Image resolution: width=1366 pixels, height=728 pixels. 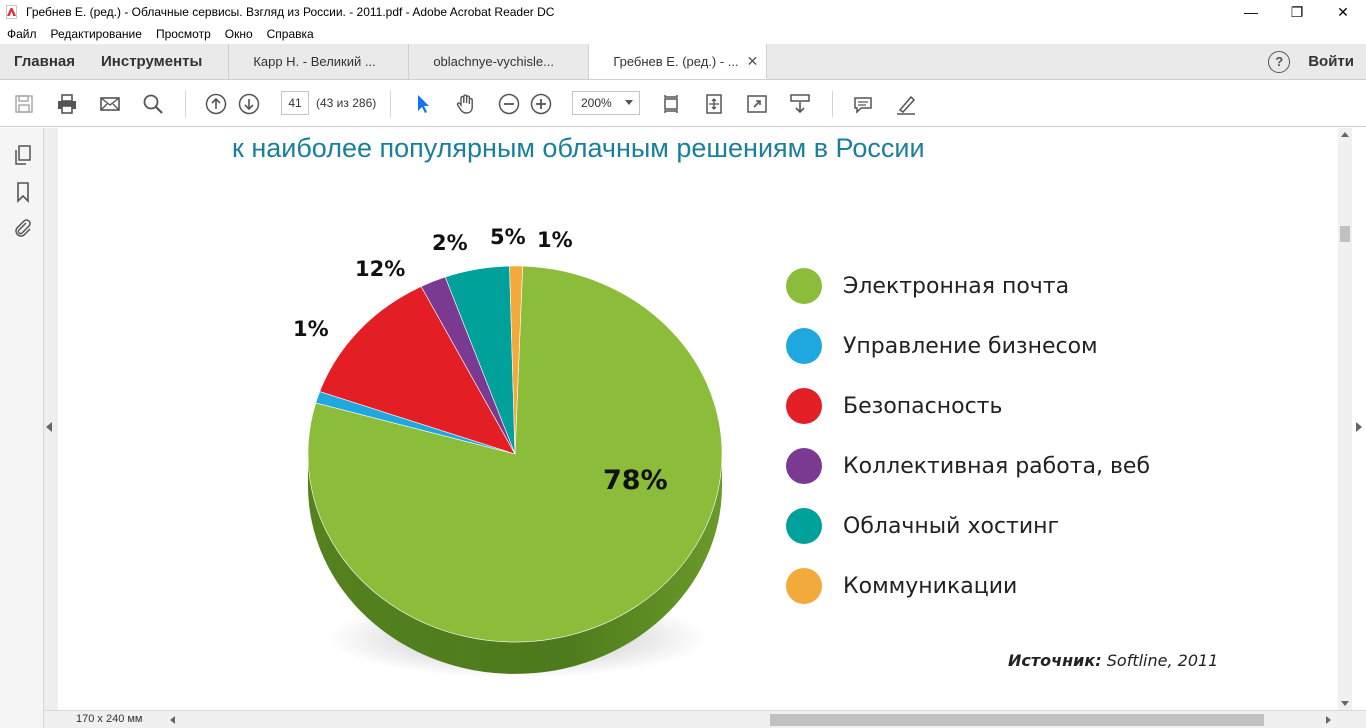 What do you see at coordinates (49, 427) in the screenshot?
I see `collapse-left-pane-icon` at bounding box center [49, 427].